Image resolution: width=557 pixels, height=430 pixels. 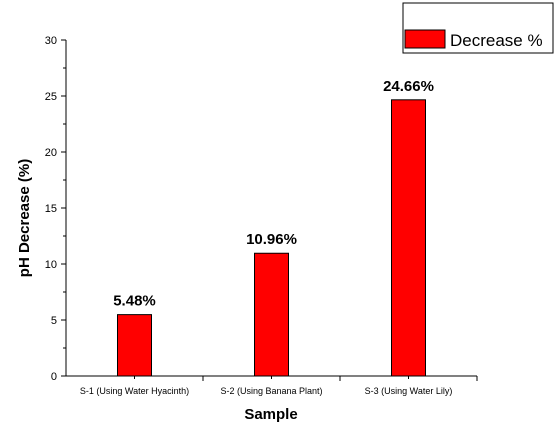 What do you see at coordinates (496, 40) in the screenshot?
I see `legend-label: Decrease %` at bounding box center [496, 40].